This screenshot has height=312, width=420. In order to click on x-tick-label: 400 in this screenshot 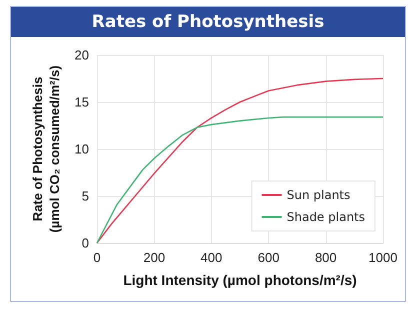, I will do `click(211, 257)`.